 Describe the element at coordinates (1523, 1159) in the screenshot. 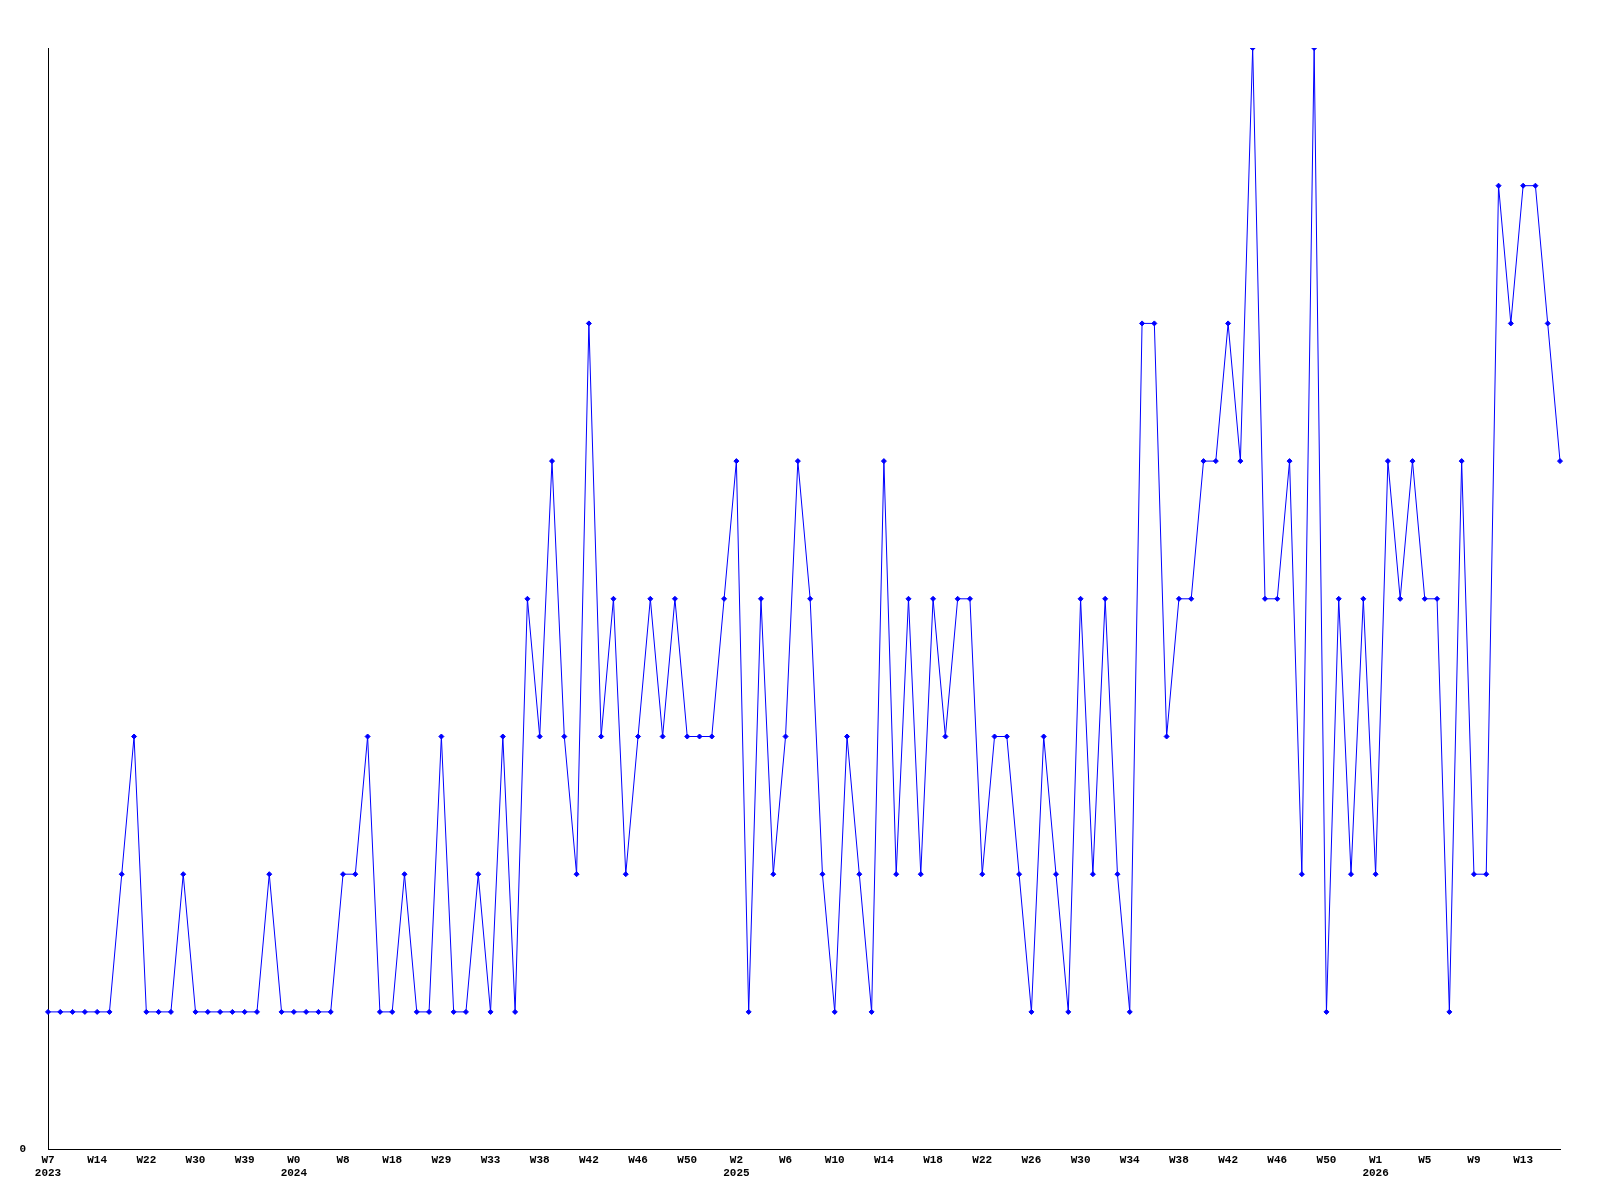

I see `x-tick-label: W13` at that location.